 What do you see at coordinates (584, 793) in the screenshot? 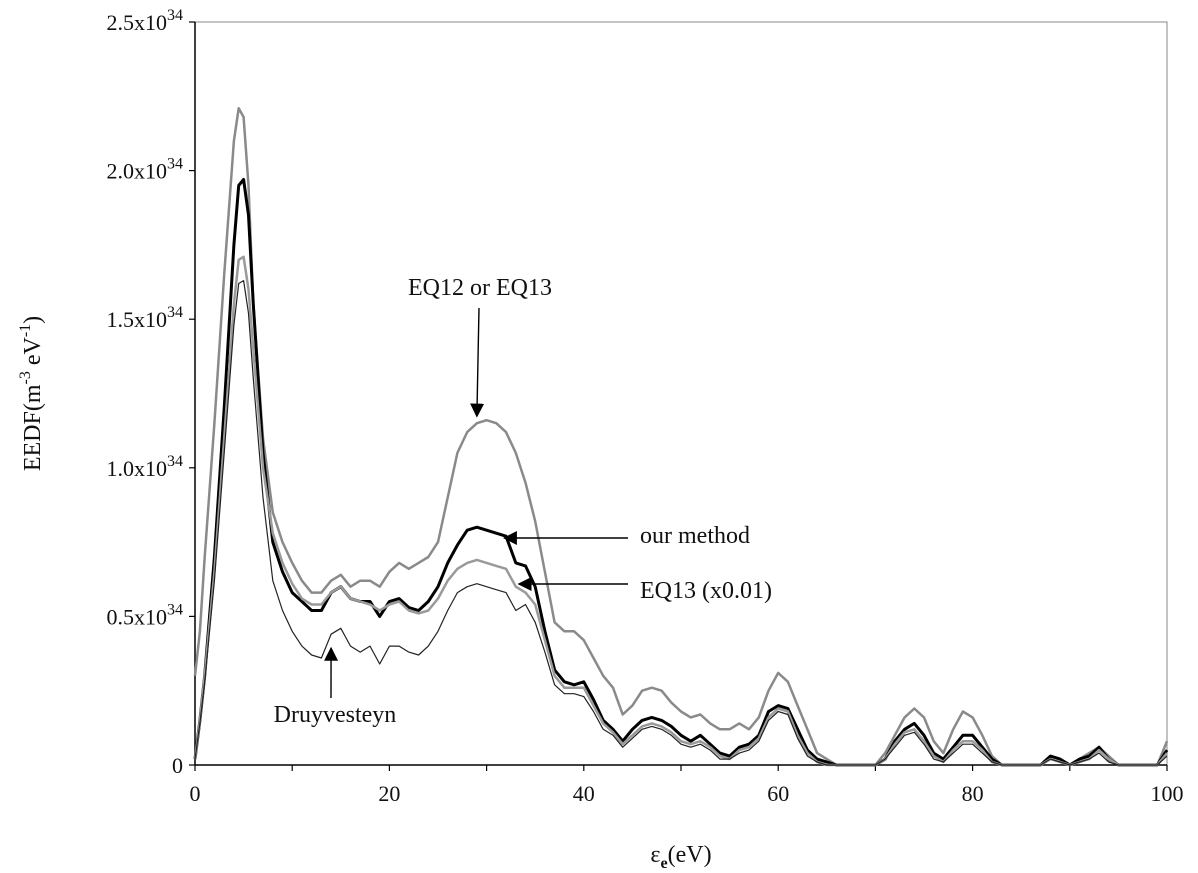
I see `x-tick-label: 40` at bounding box center [584, 793].